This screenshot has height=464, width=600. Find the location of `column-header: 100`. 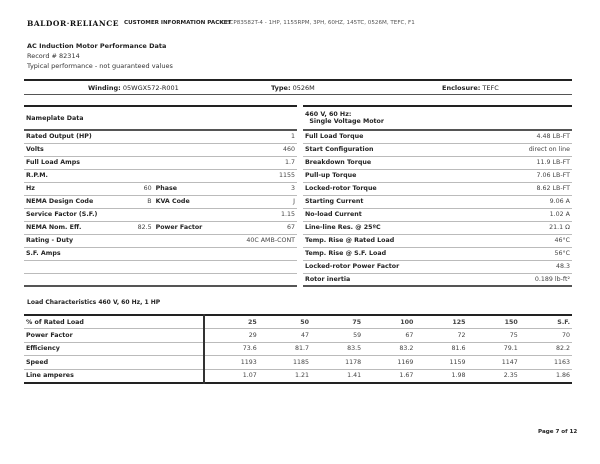

column-header: 100 is located at coordinates (389, 322).